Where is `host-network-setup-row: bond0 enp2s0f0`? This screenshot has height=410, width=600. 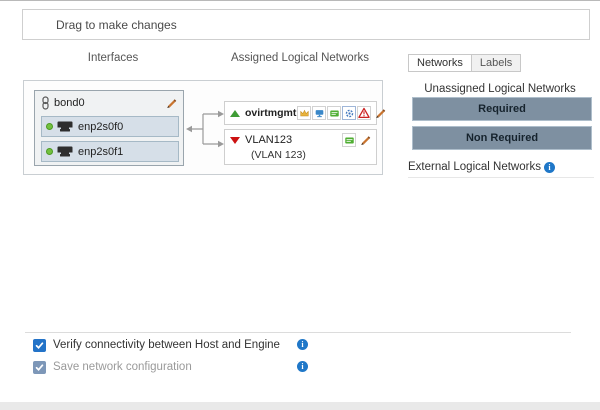 host-network-setup-row: bond0 enp2s0f0 is located at coordinates (204, 127).